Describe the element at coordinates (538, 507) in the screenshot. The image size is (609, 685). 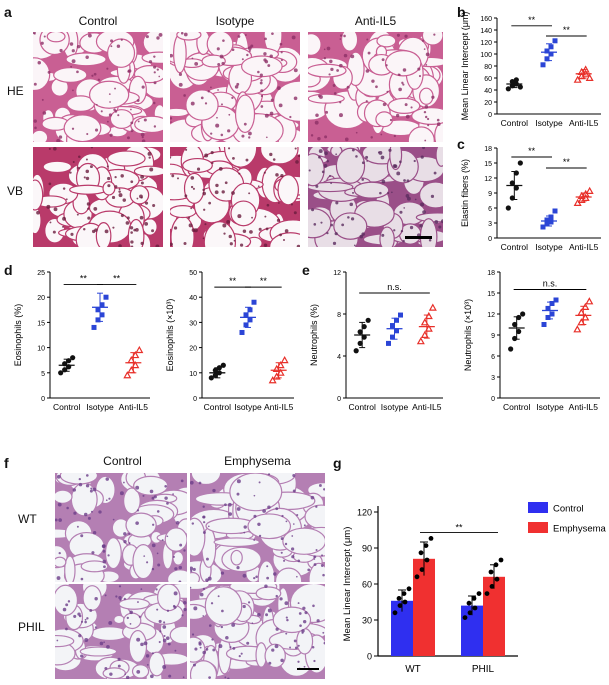
I see `legend-swatch` at that location.